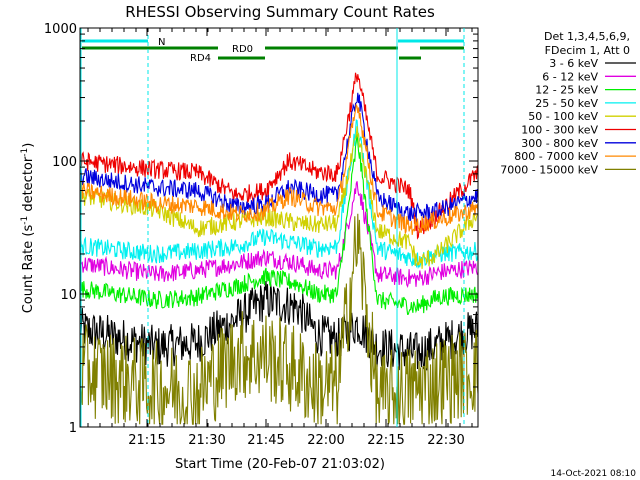 The image size is (640, 480). I want to click on x-tick-label-5: 22:30, so click(445, 440).